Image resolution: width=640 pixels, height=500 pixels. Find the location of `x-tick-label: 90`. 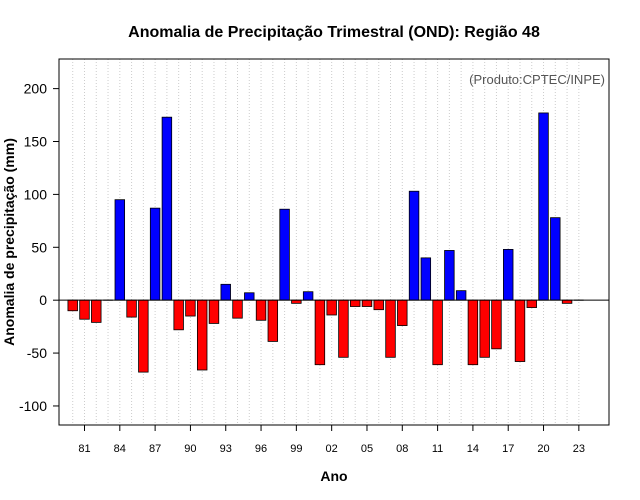

x-tick-label: 90 is located at coordinates (190, 449).